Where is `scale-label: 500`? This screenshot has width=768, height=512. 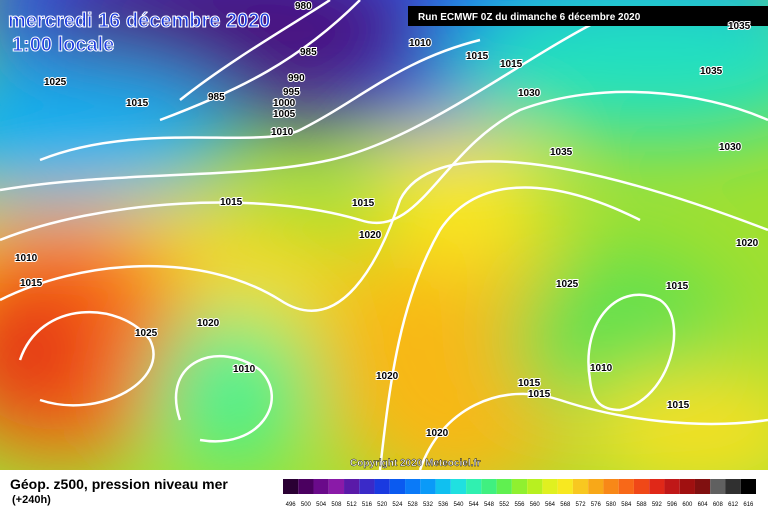 scale-label: 500 is located at coordinates (306, 505).